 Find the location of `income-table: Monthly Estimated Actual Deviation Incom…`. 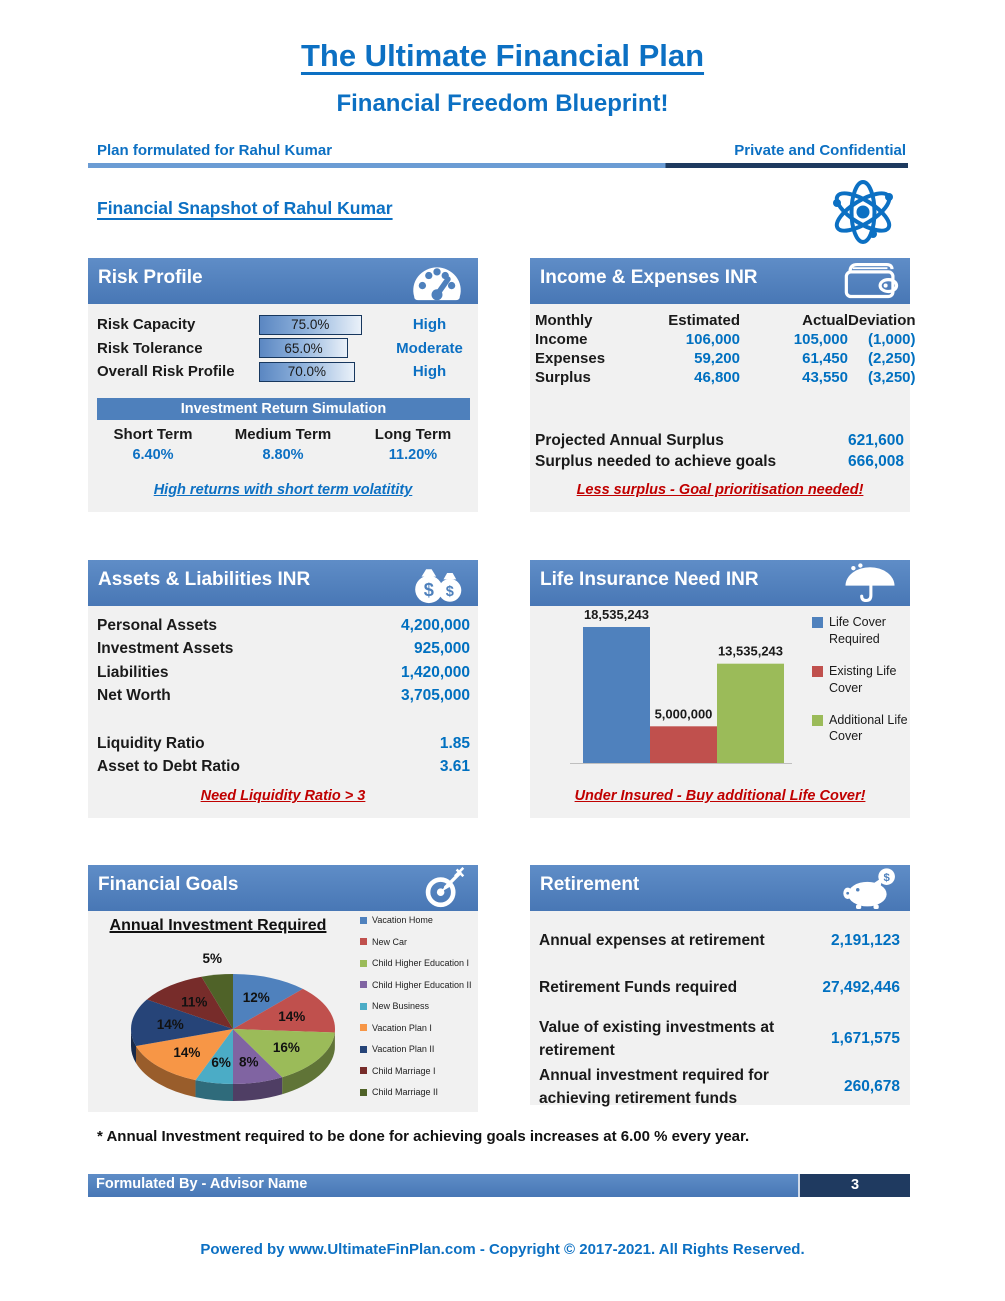

income-table: Monthly Estimated Actual Deviation Incom… is located at coordinates (723, 345).